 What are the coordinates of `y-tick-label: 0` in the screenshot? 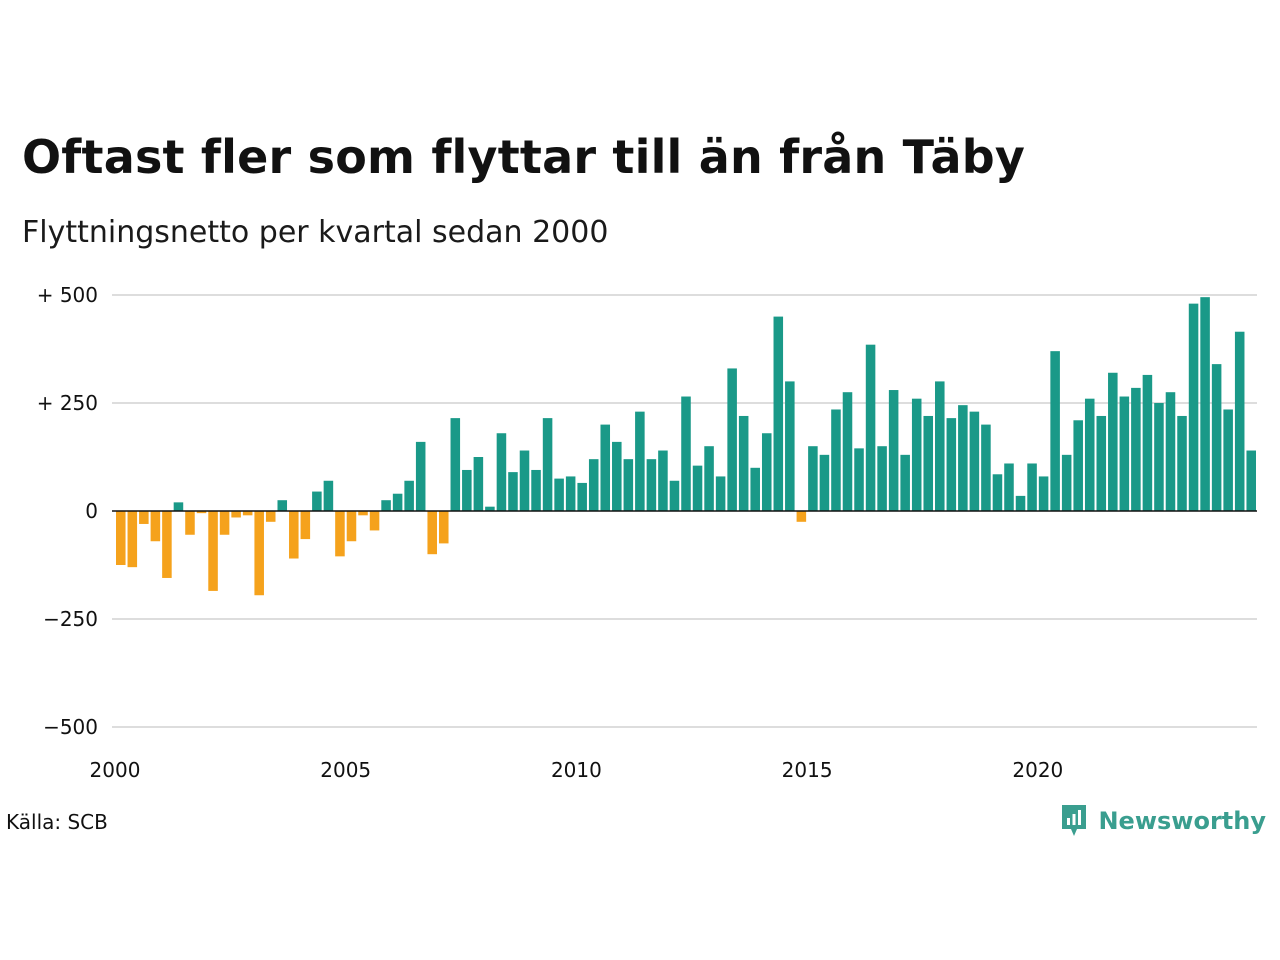 It's located at (91, 511).